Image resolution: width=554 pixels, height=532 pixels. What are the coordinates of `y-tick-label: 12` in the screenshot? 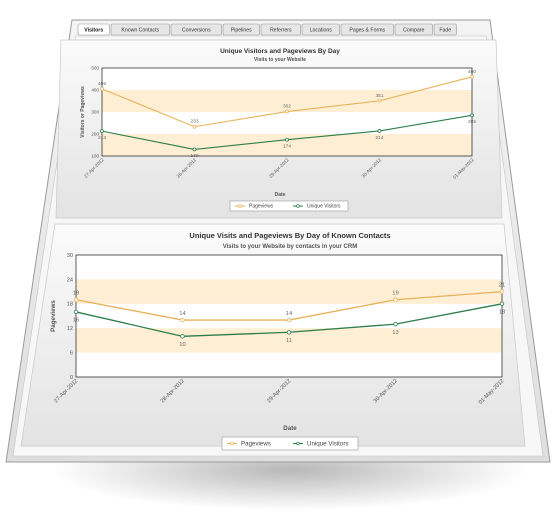 It's located at (70, 329).